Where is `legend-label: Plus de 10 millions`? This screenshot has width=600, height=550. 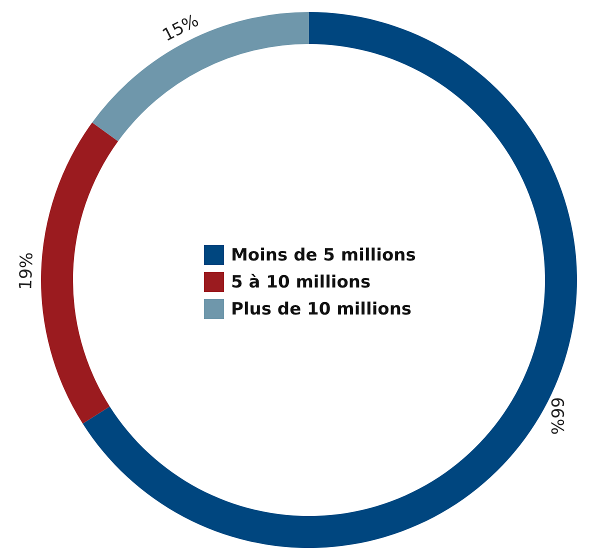
legend-label: Plus de 10 millions is located at coordinates (321, 310).